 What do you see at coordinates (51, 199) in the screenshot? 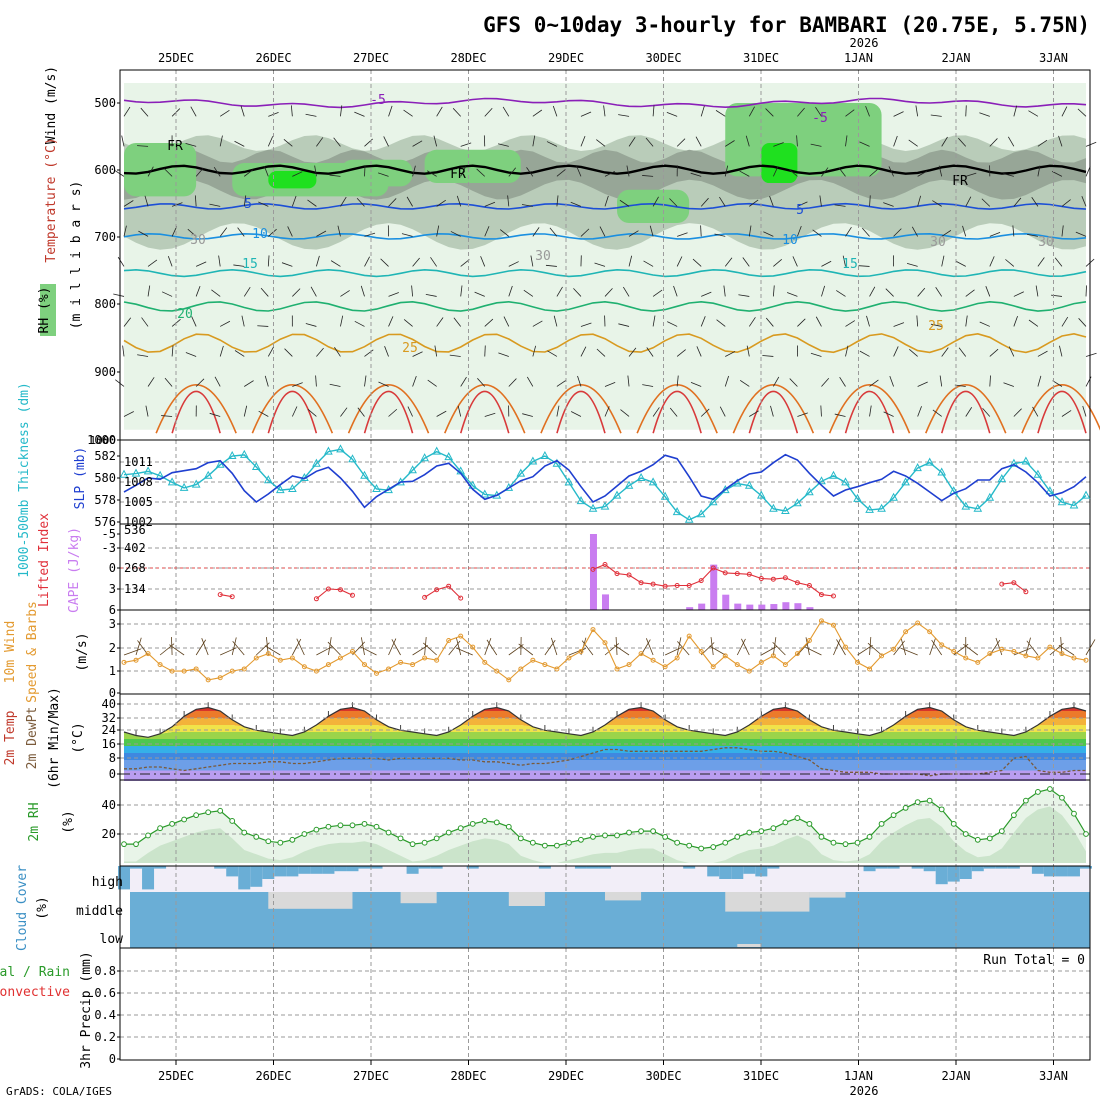
I see `upper-ylabel-temp: Temperature (°C)` at bounding box center [51, 199].